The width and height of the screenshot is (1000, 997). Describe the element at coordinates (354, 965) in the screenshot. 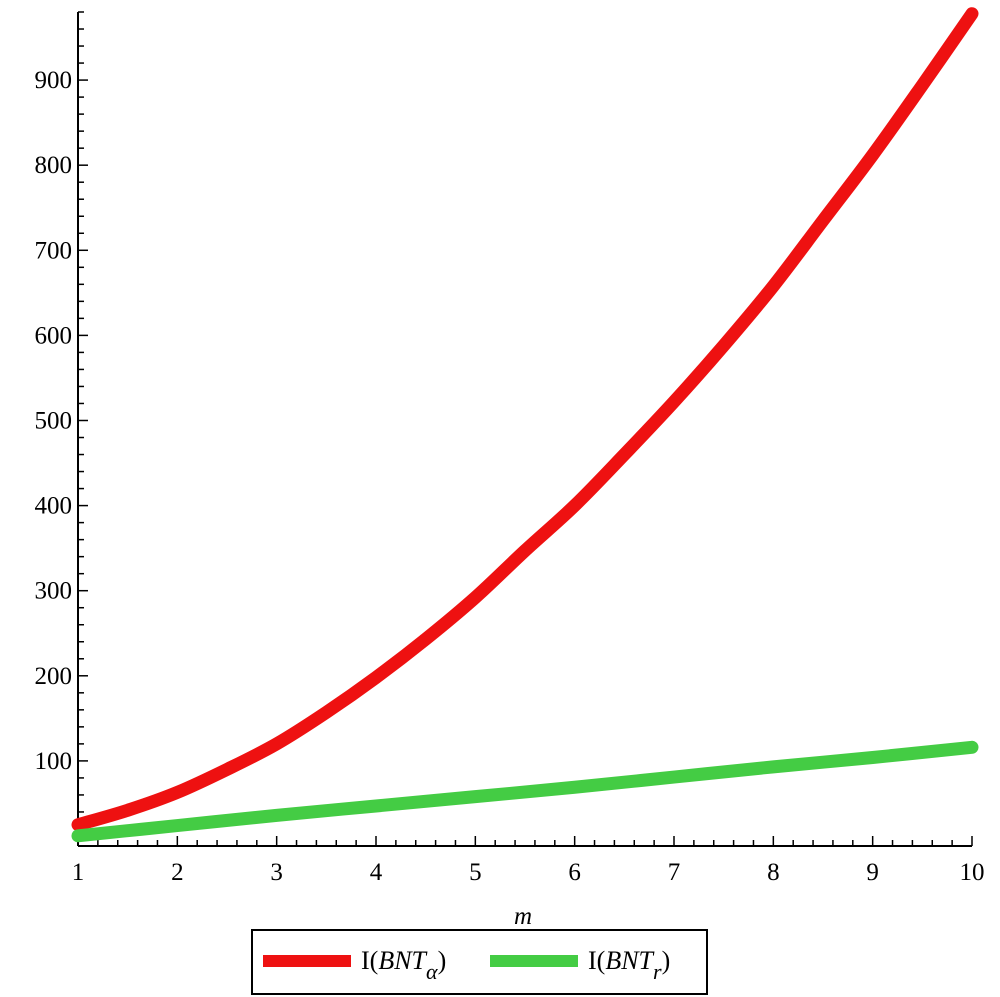

I see `legend-item-1: I(BNTα)` at that location.